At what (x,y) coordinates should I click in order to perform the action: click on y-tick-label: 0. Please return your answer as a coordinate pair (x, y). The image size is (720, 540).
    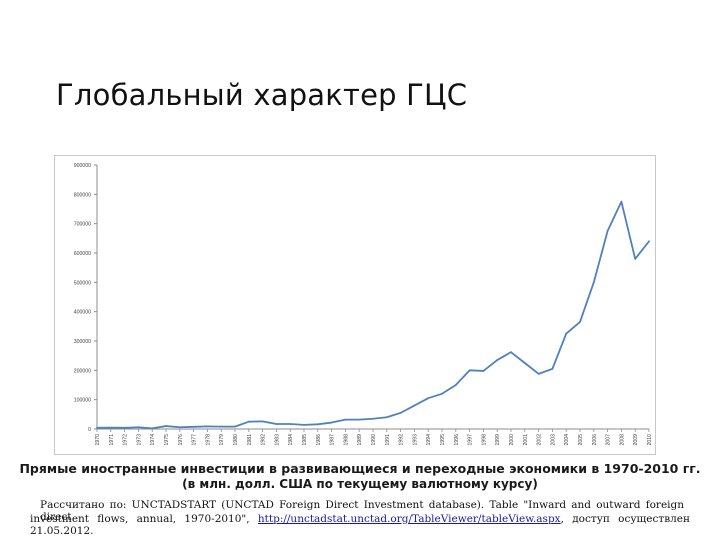
    Looking at the image, I should click on (89, 430).